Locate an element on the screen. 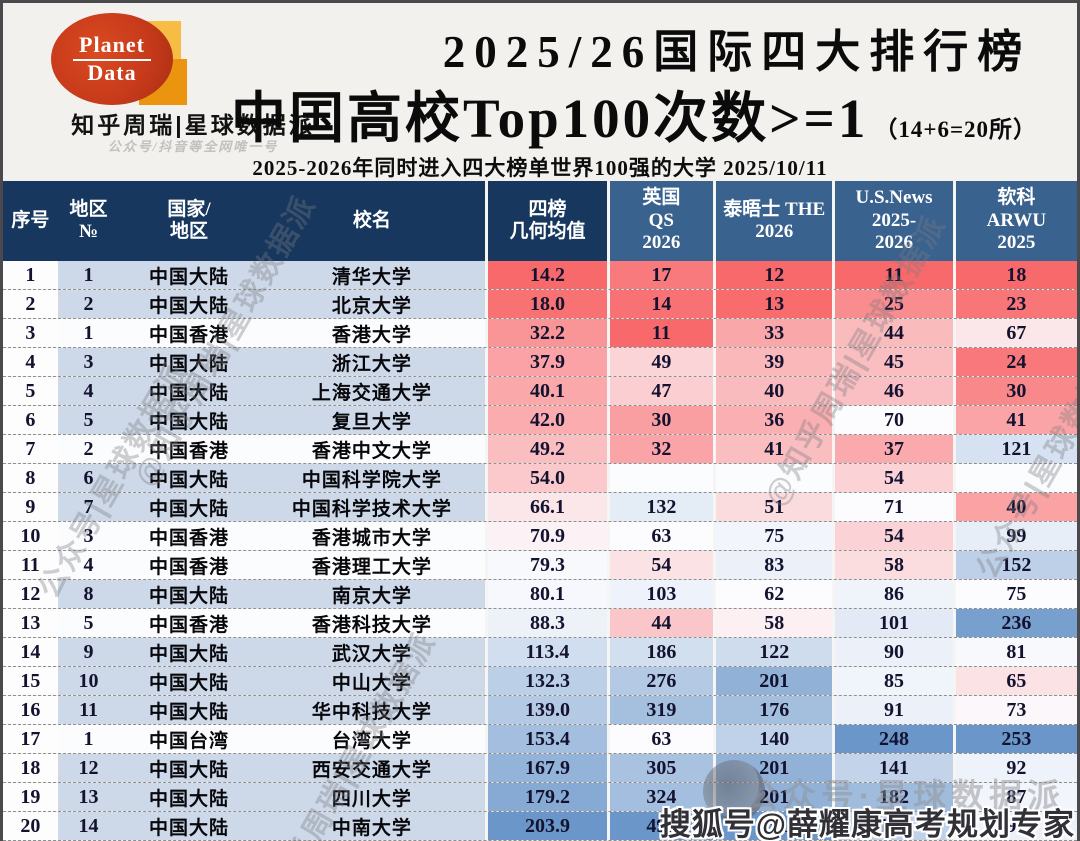 This screenshot has width=1080, height=841. cell-school: 中国科学技术大学 is located at coordinates (372, 507).